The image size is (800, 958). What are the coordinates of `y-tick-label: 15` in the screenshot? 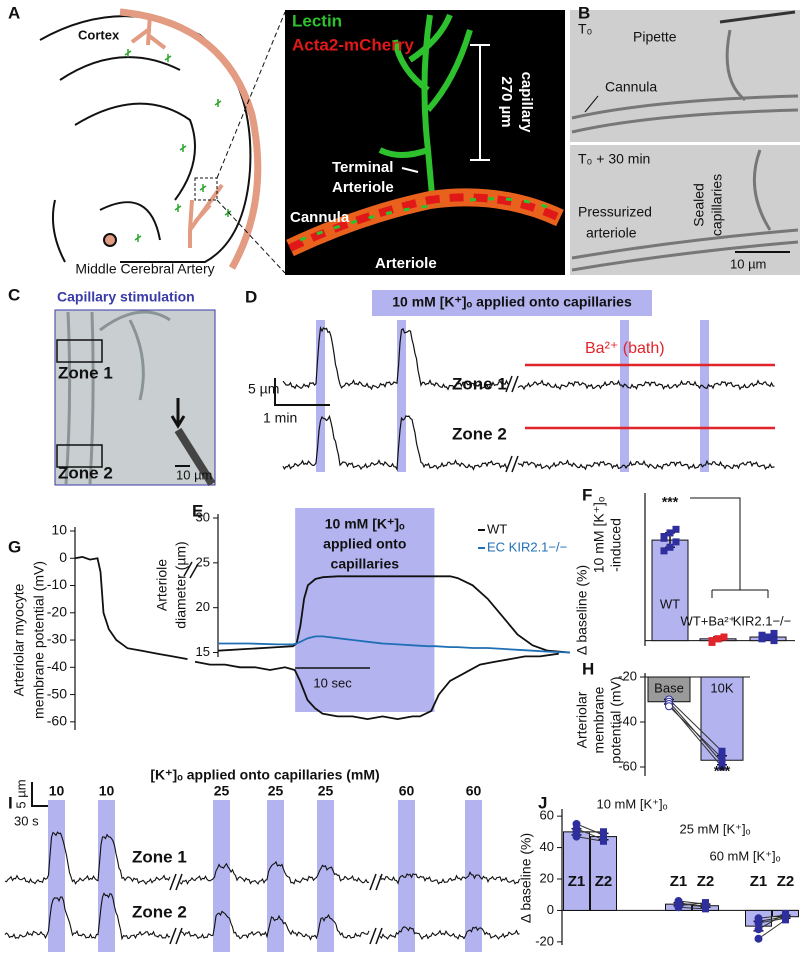 It's located at (203, 651).